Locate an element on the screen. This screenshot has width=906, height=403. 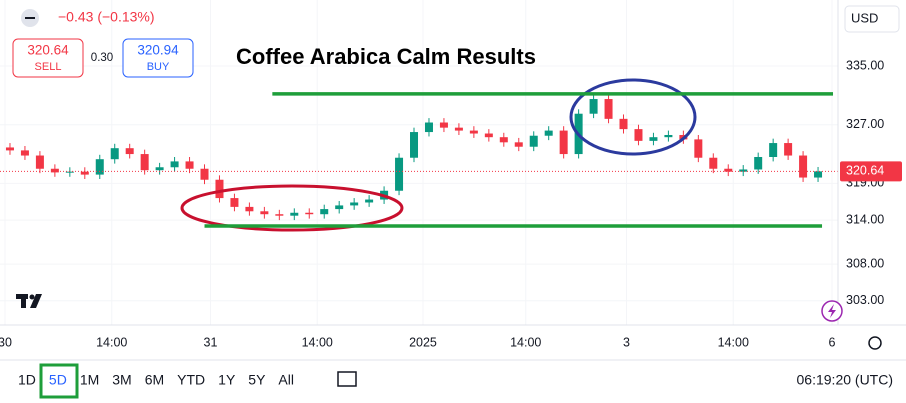
y-tick-label: 308.00 is located at coordinates (865, 263).